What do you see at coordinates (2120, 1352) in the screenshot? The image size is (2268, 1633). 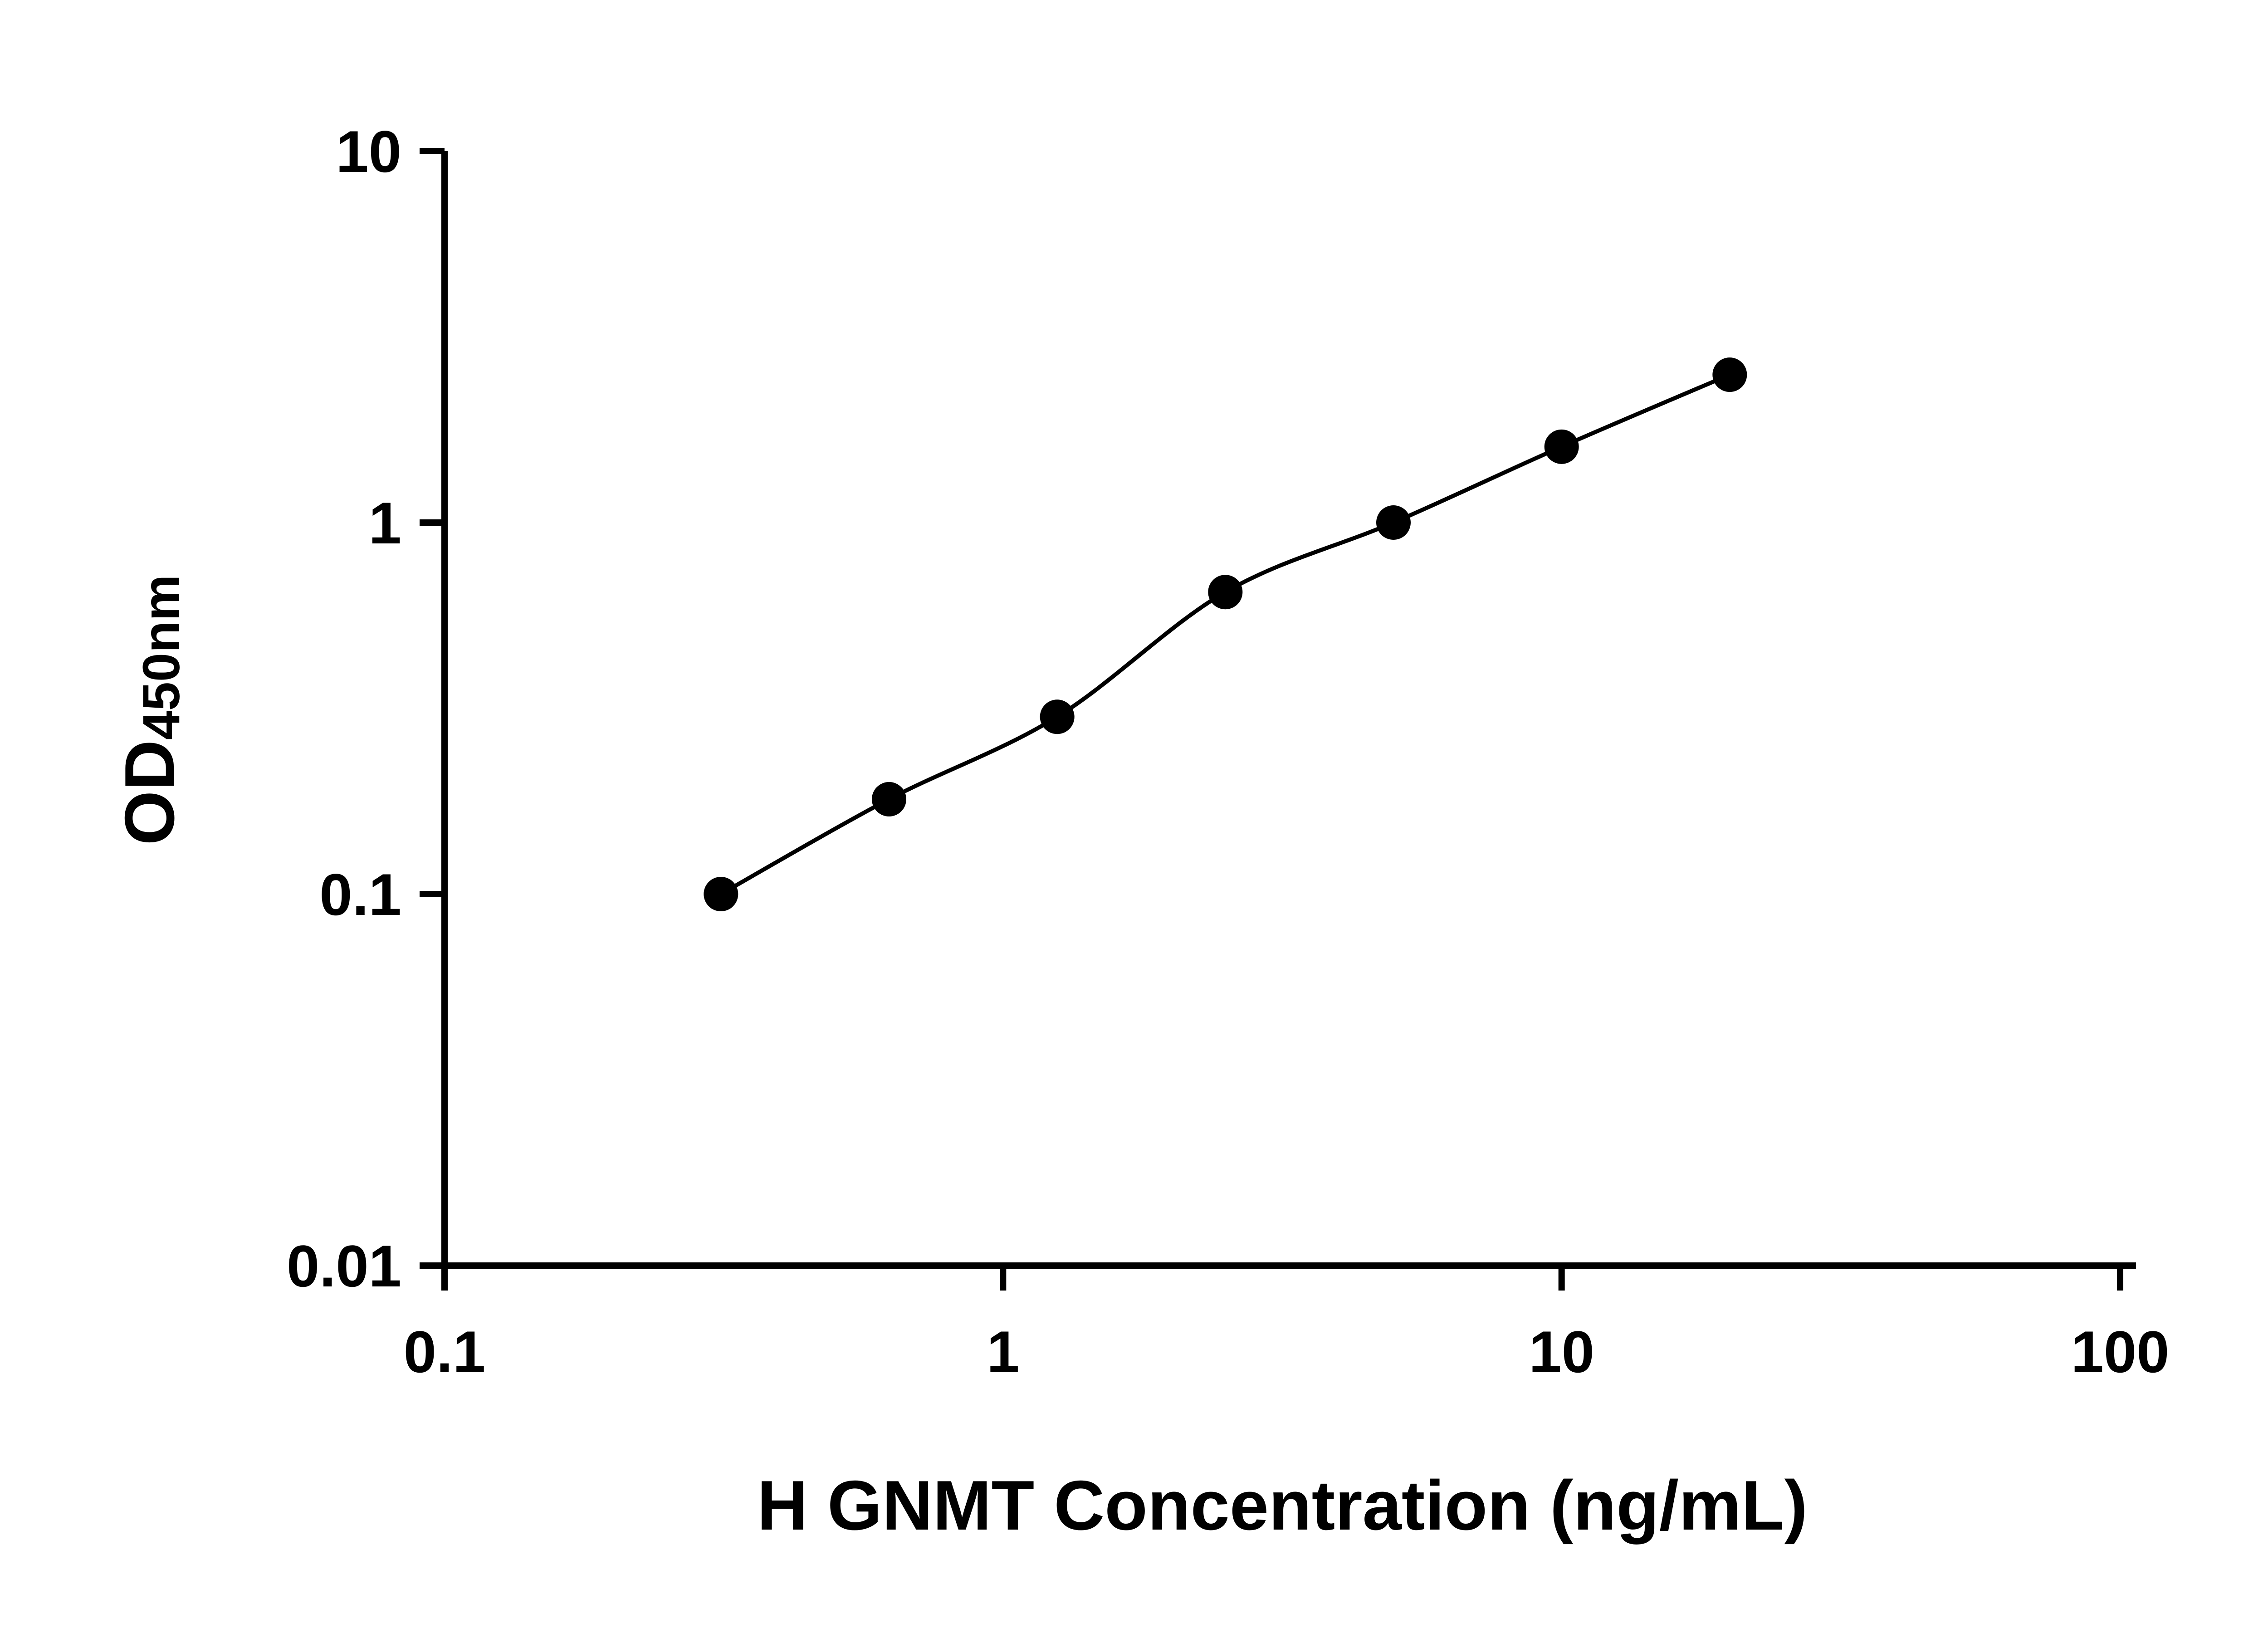 I see `x-tick-label: 100` at bounding box center [2120, 1352].